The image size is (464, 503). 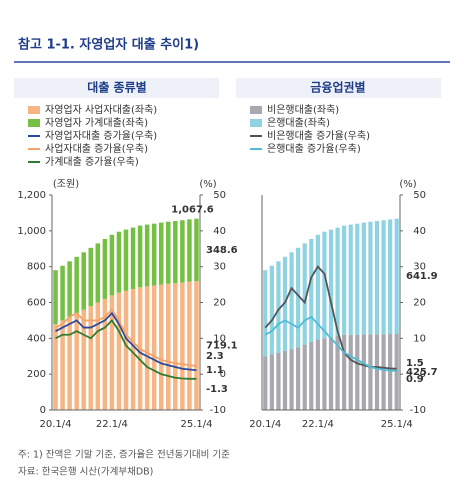 What do you see at coordinates (101, 135) in the screenshot?
I see `legend-label: 자영업자대출 증가율(우축)` at bounding box center [101, 135].